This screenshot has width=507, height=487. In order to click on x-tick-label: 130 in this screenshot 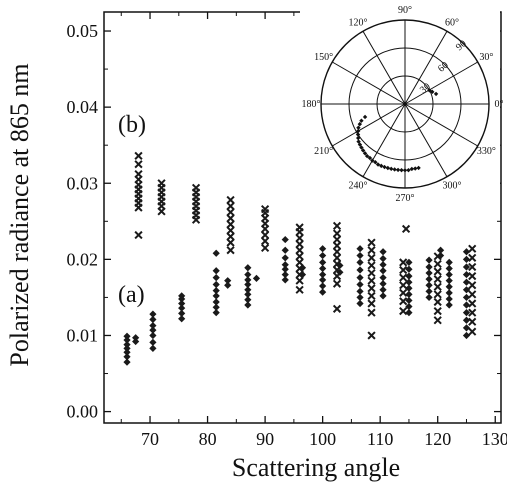, I will do `click(494, 439)`.